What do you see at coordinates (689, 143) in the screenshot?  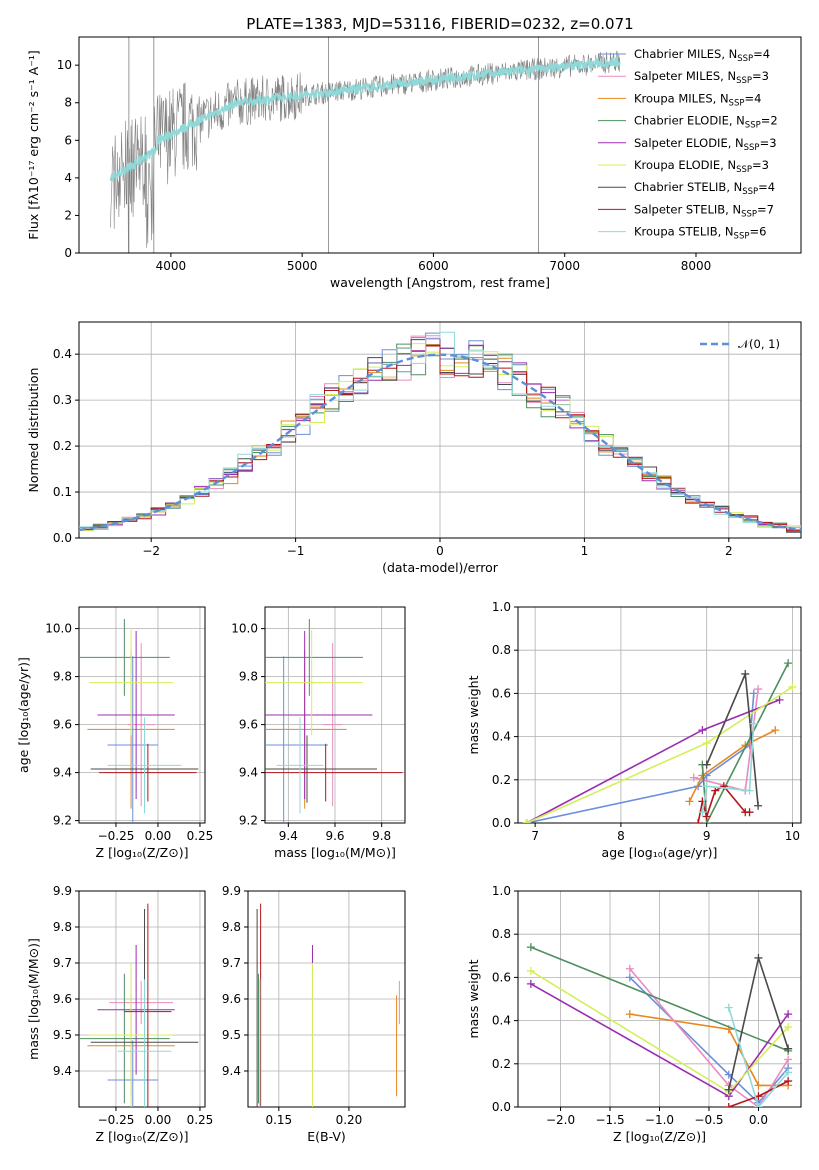 I see `legend-entry-label: Salpeter ELODIE, N` at bounding box center [689, 143].